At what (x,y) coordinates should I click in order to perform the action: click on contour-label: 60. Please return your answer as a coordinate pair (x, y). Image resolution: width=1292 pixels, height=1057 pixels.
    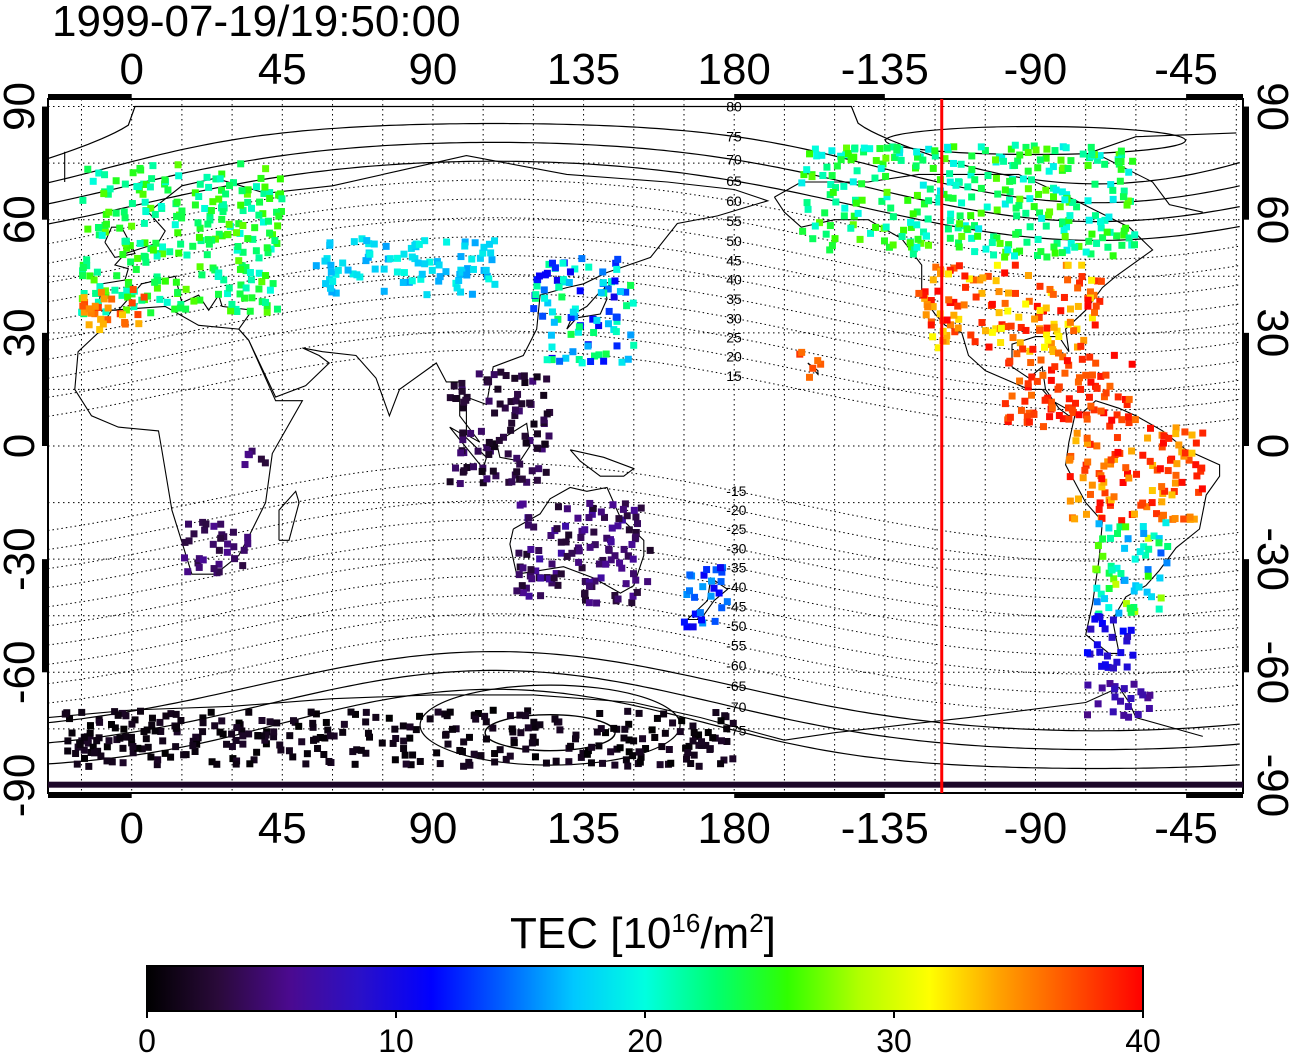
    Looking at the image, I should click on (734, 201).